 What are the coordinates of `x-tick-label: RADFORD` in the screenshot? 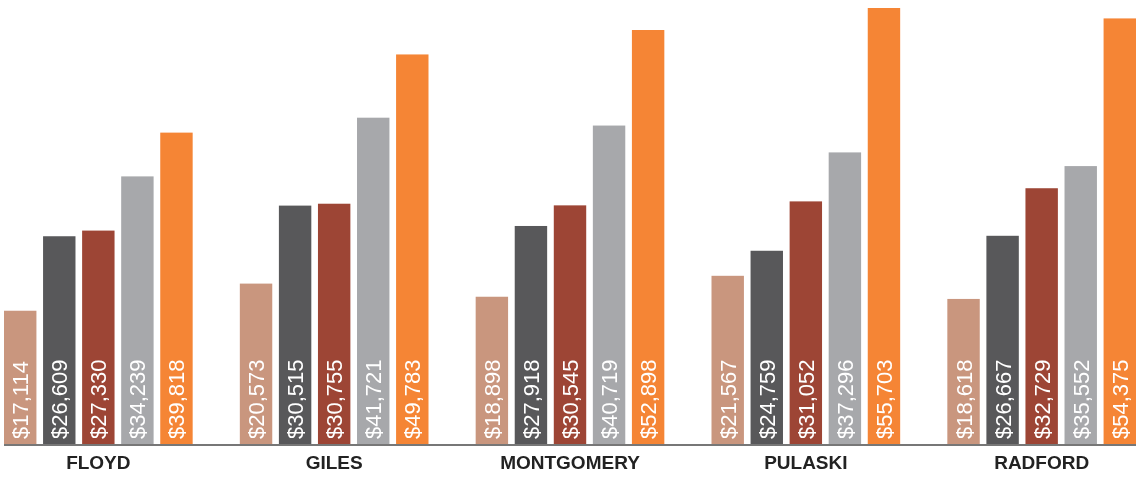 It's located at (1042, 462).